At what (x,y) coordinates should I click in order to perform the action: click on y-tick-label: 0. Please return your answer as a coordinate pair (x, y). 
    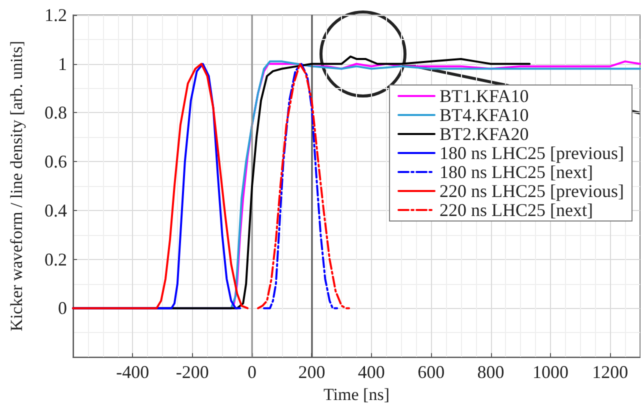
    Looking at the image, I should click on (62, 308).